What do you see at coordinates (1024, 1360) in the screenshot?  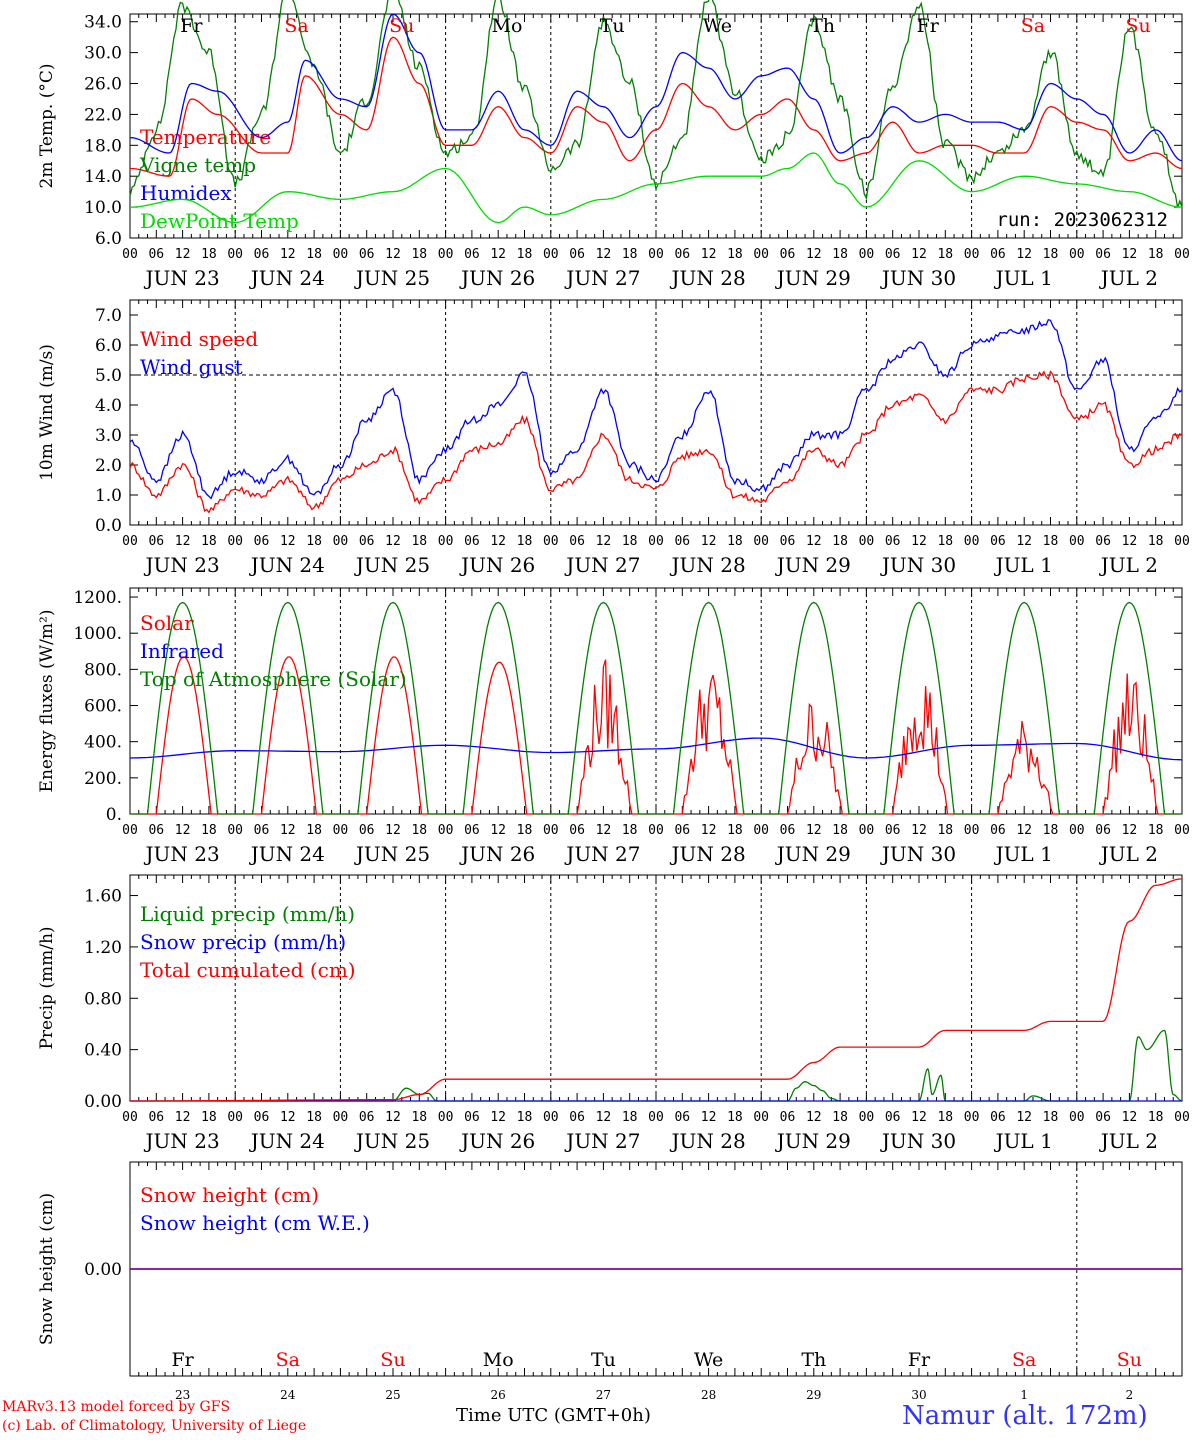 I see `weekday-label-bottom: Sa` at bounding box center [1024, 1360].